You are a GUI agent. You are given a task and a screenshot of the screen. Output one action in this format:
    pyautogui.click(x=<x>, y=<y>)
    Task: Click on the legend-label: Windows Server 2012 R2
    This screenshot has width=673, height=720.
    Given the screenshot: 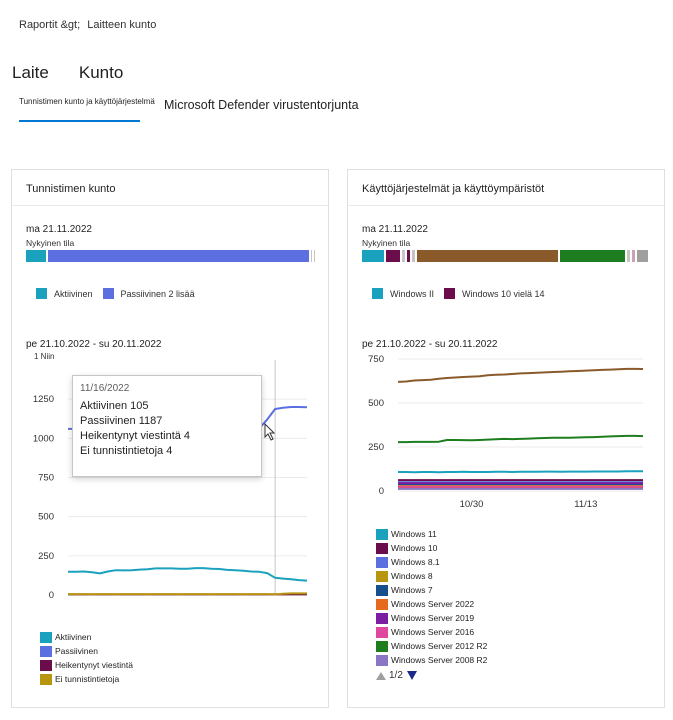 What is the action you would take?
    pyautogui.click(x=439, y=646)
    